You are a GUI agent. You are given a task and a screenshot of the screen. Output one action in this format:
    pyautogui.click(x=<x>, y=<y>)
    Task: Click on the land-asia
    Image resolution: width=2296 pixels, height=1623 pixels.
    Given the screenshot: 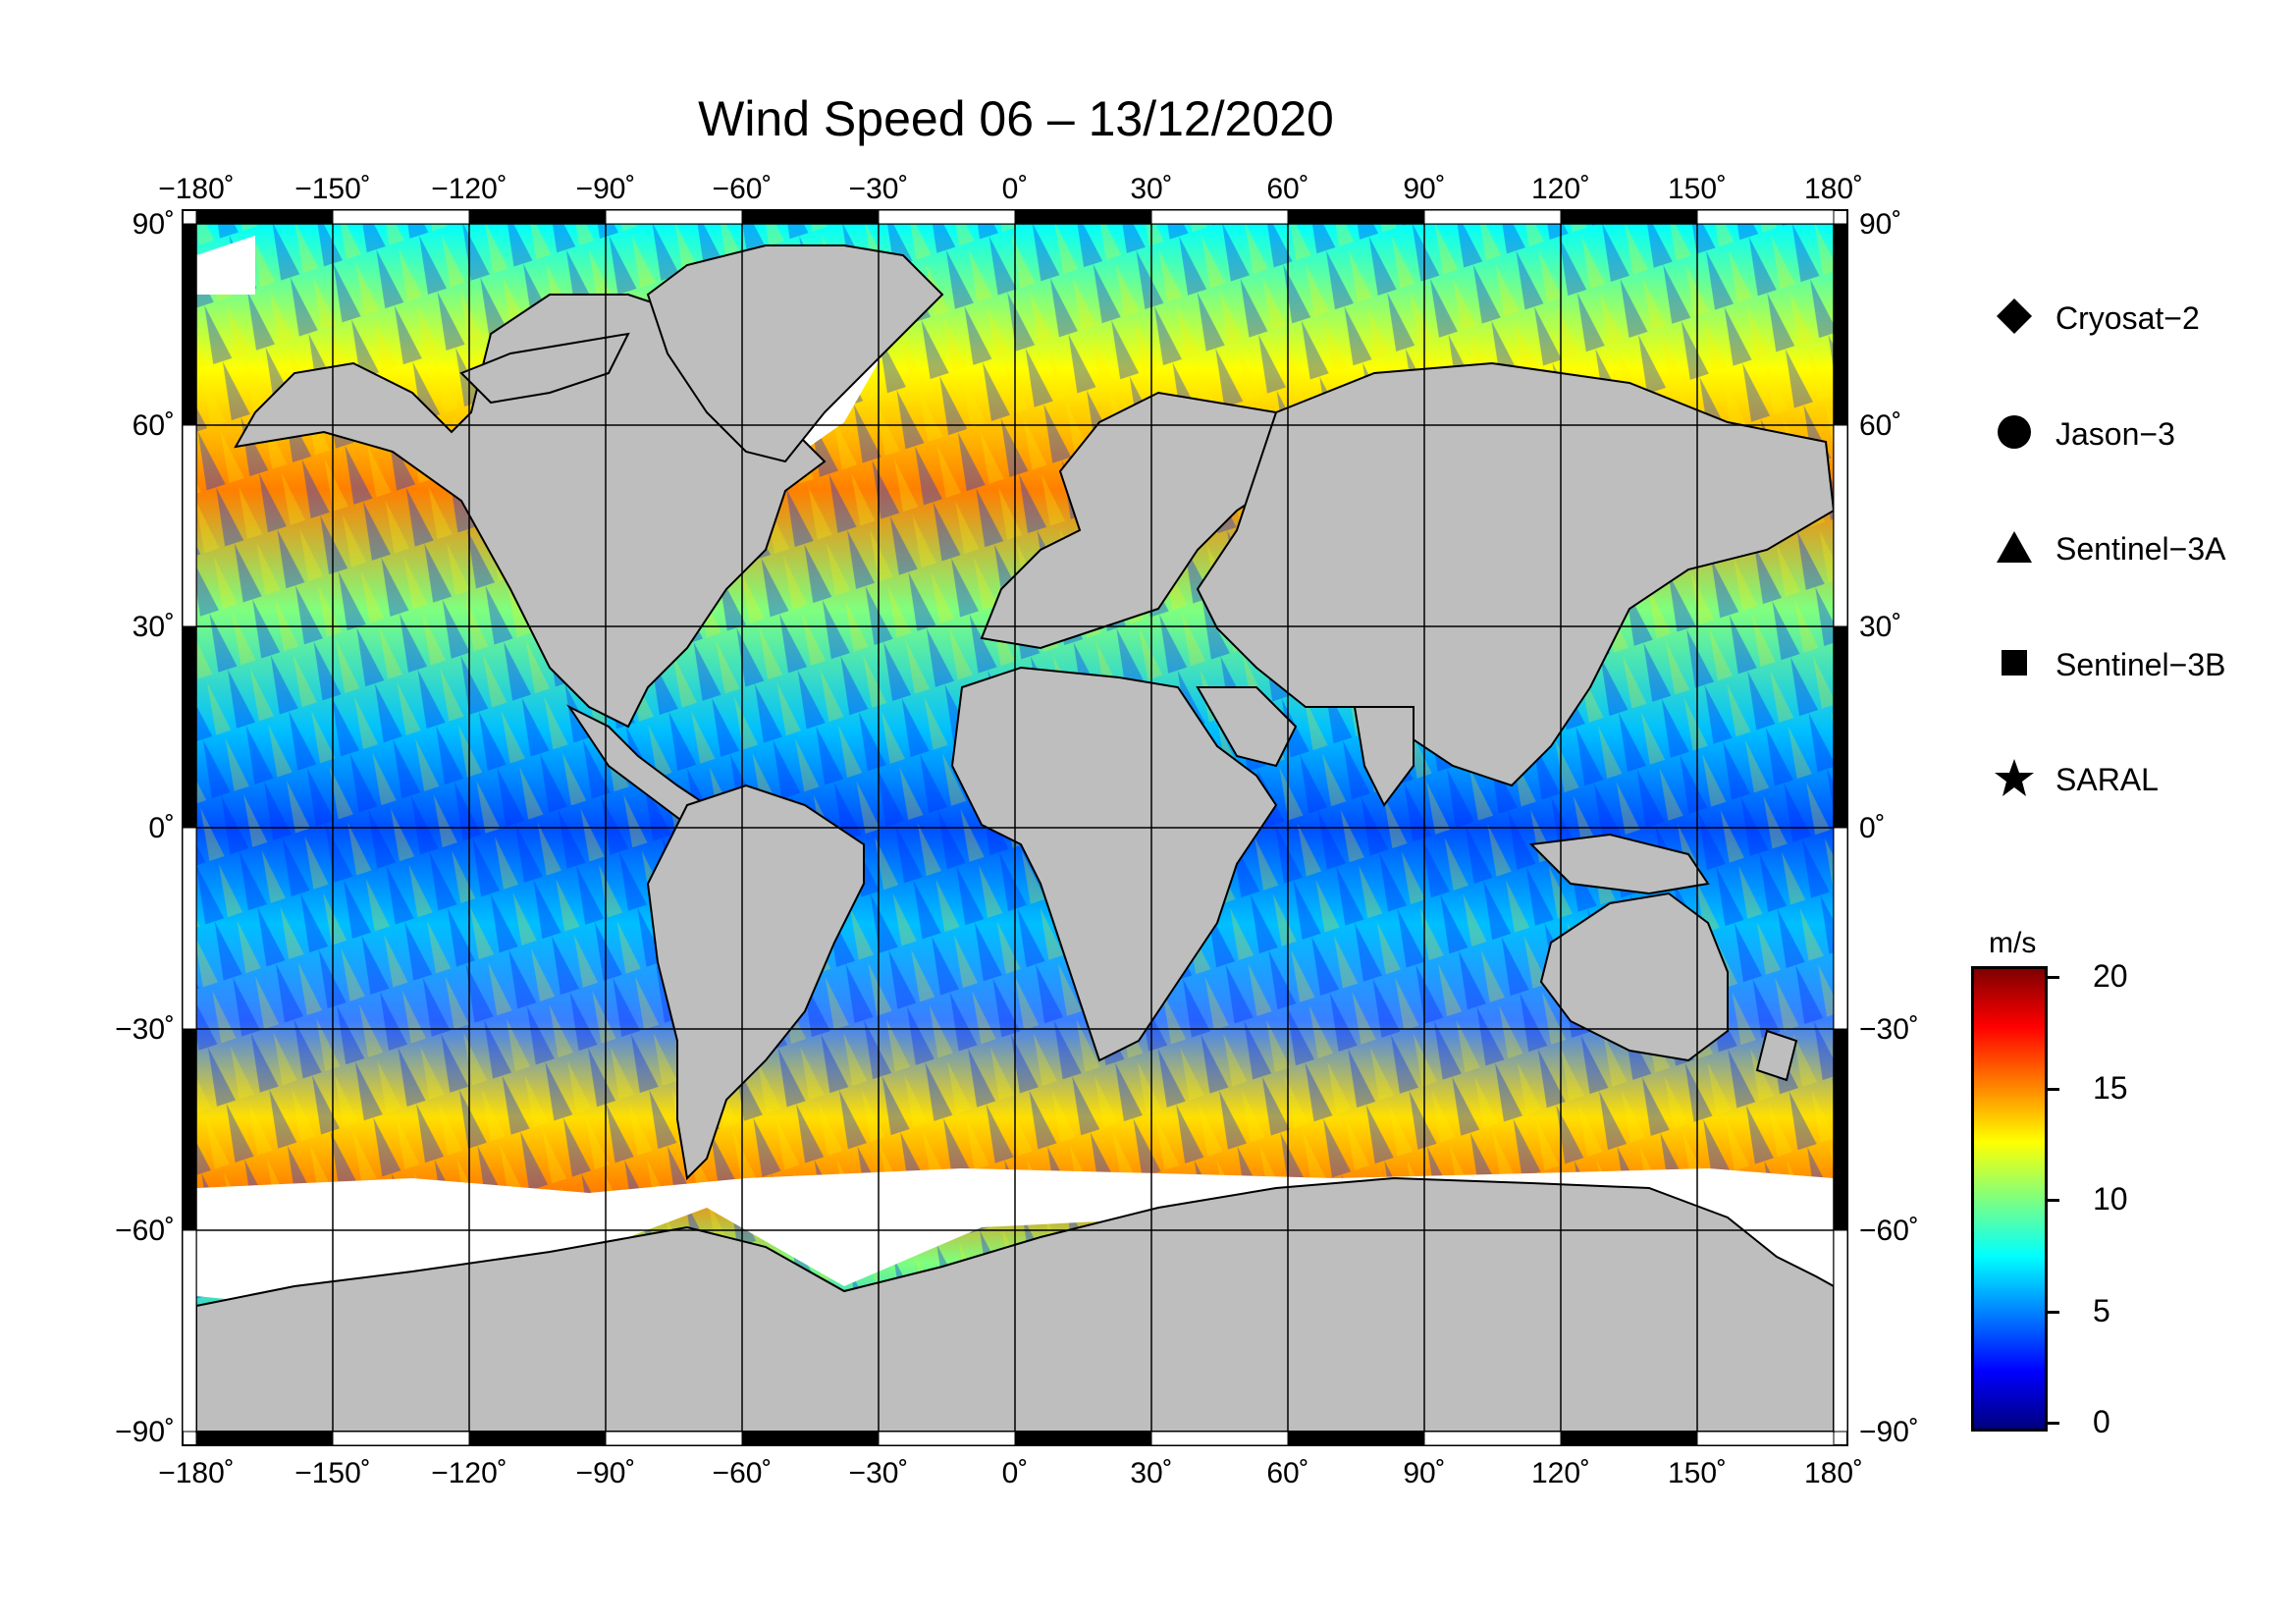 What is the action you would take?
    pyautogui.click(x=1516, y=574)
    